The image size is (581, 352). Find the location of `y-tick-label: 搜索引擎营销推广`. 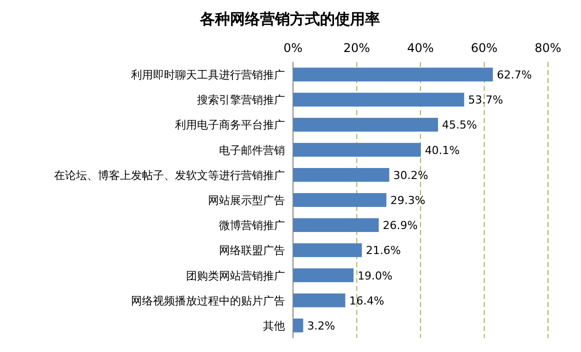

y-tick-label: 搜索引擎营销推广 is located at coordinates (241, 100).